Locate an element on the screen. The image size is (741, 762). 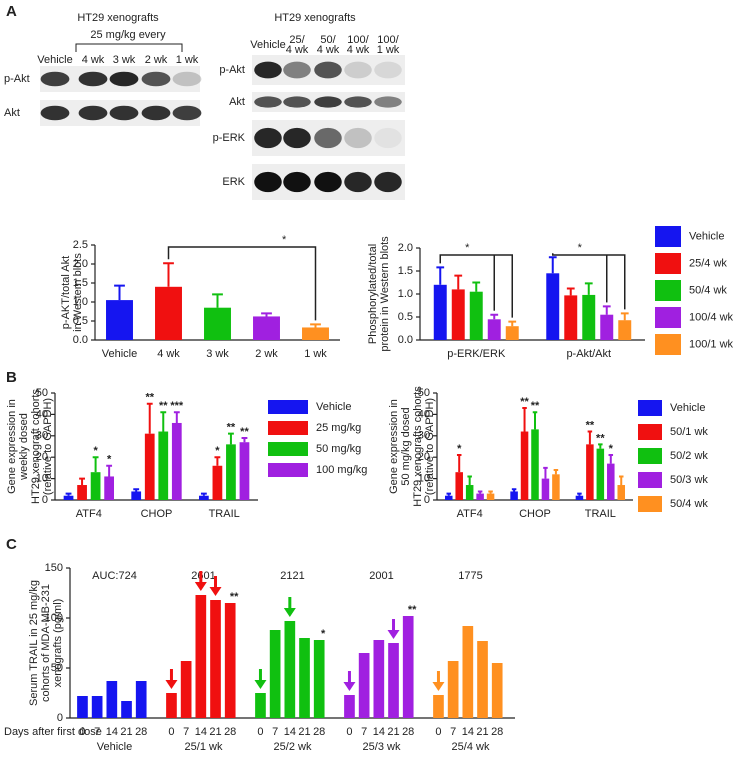
legend-label: 50/3 wk is located at coordinates (689, 480).